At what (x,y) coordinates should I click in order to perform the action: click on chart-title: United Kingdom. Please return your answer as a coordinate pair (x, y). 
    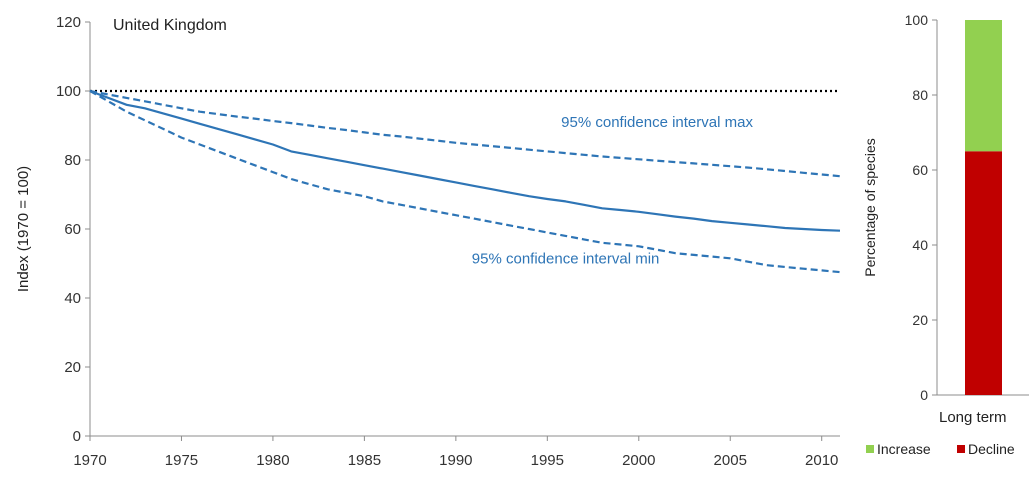
    Looking at the image, I should click on (170, 25).